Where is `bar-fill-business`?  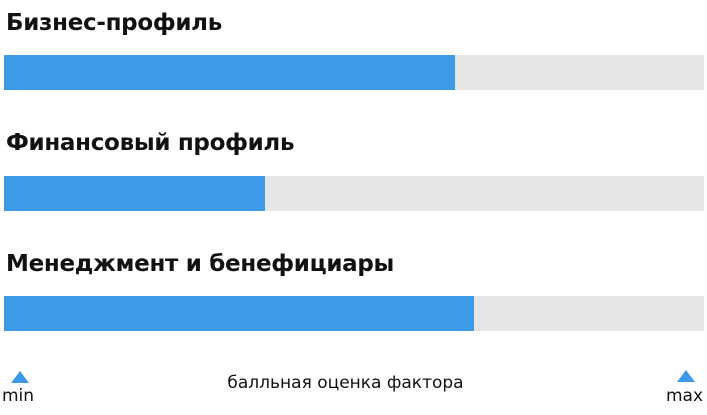 bar-fill-business is located at coordinates (229, 72).